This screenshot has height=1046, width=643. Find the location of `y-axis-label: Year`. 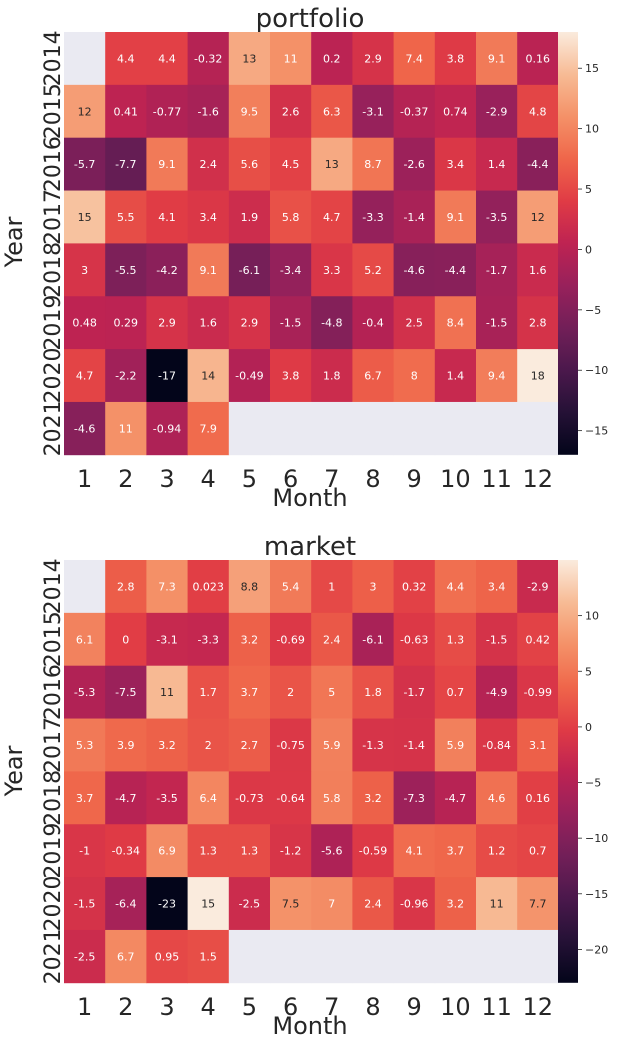

y-axis-label: Year is located at coordinates (14, 242).